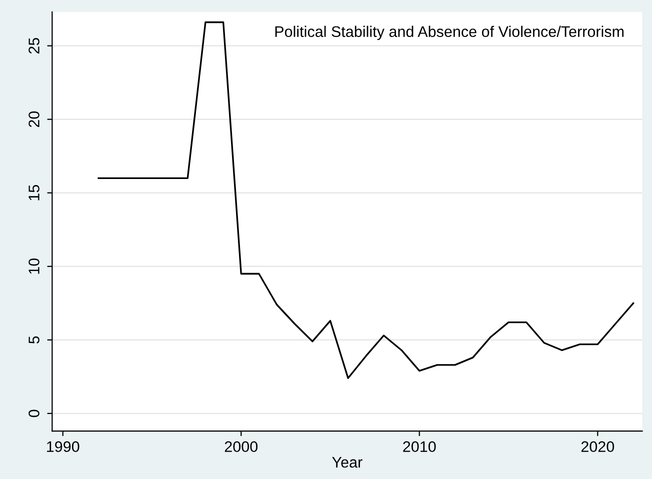 The image size is (652, 479). Describe the element at coordinates (34, 119) in the screenshot. I see `y-tick-label: 20` at that location.